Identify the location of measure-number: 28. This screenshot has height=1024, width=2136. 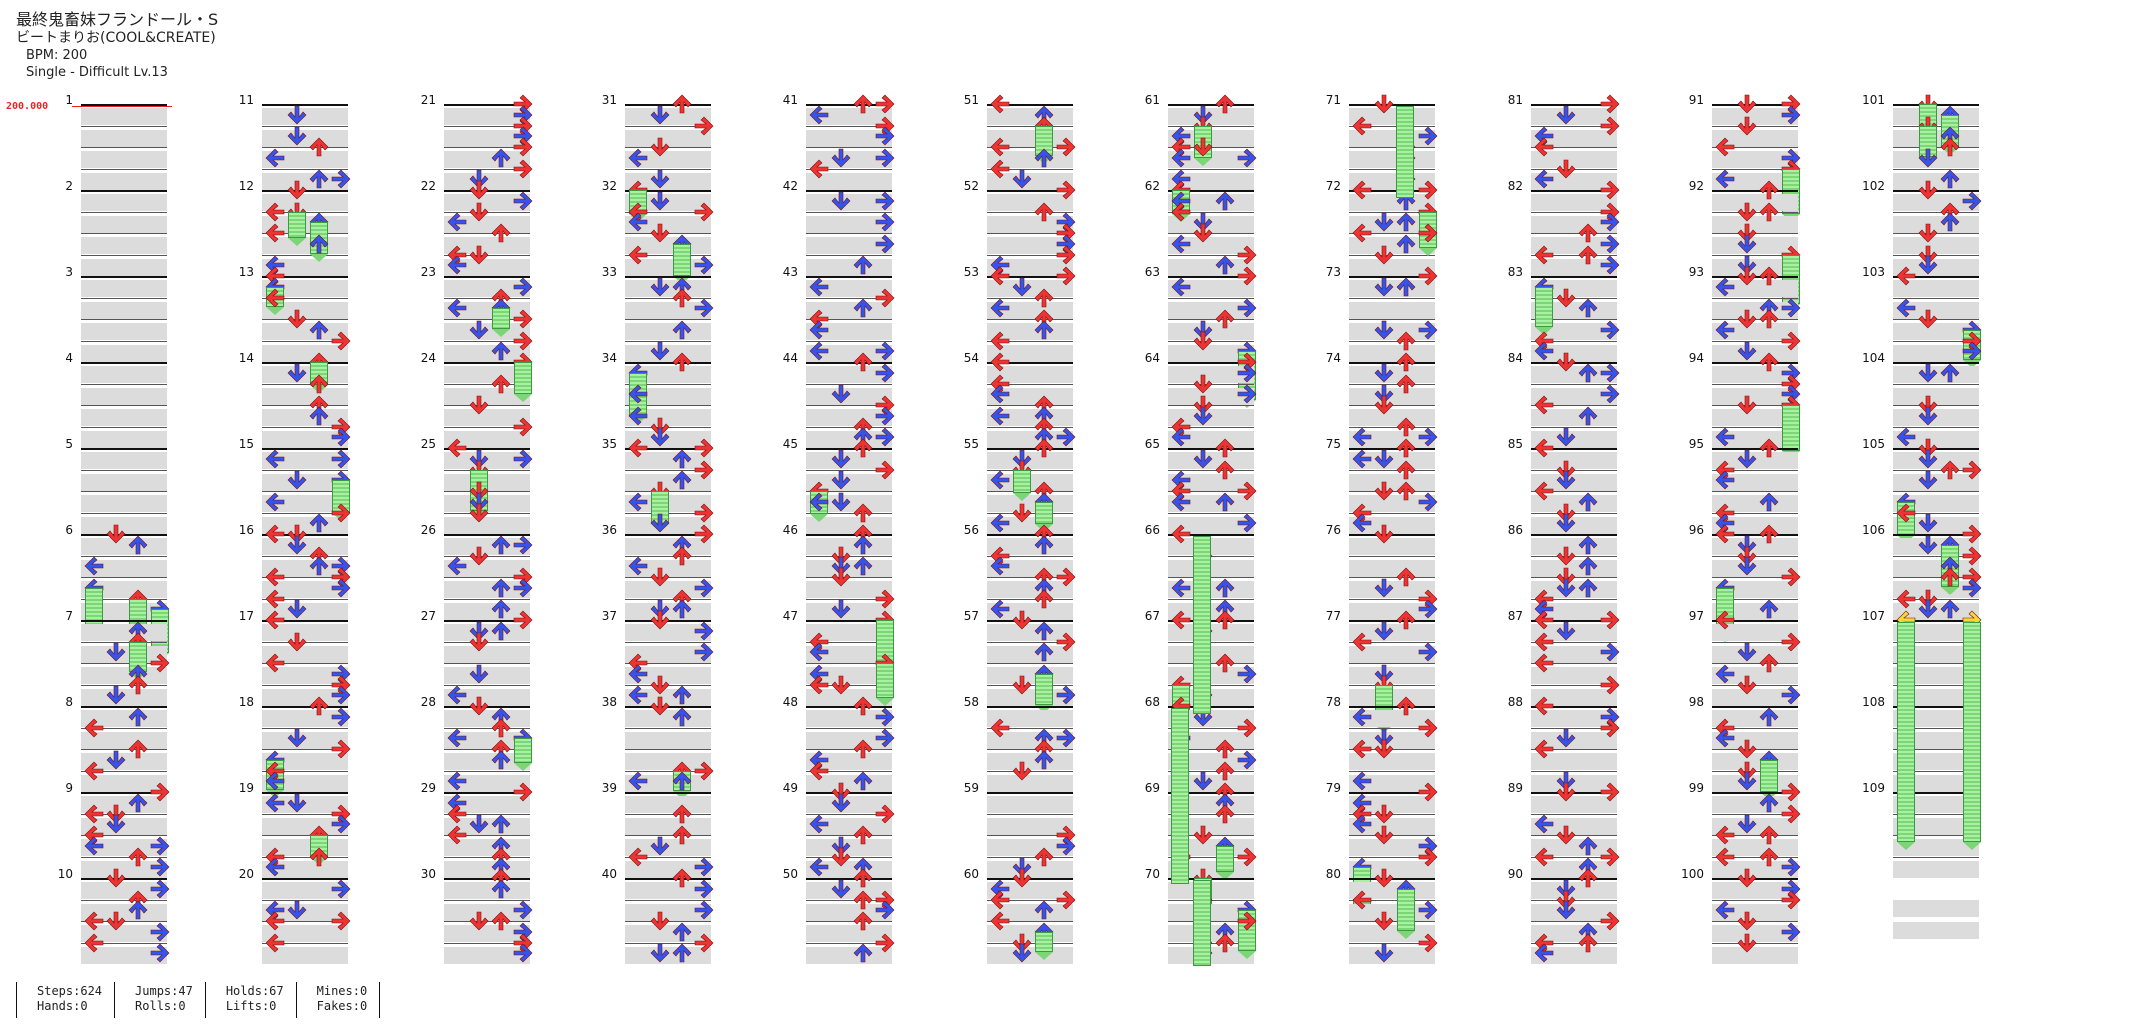
(428, 702).